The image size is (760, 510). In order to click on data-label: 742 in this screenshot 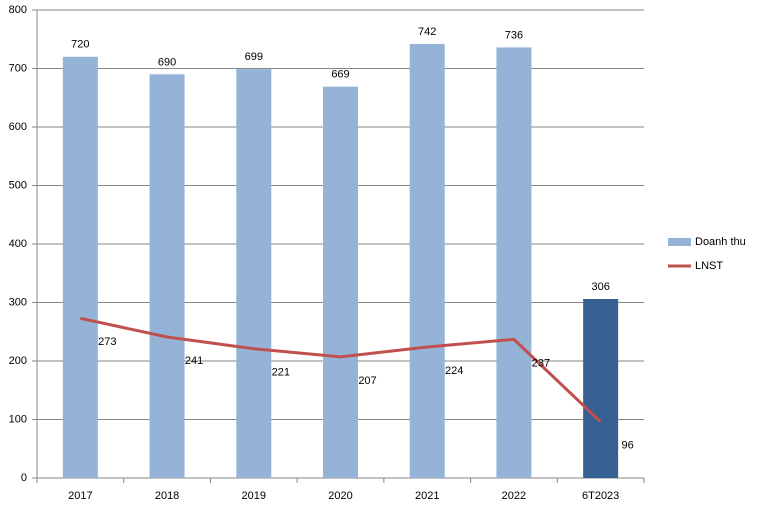, I will do `click(427, 32)`.